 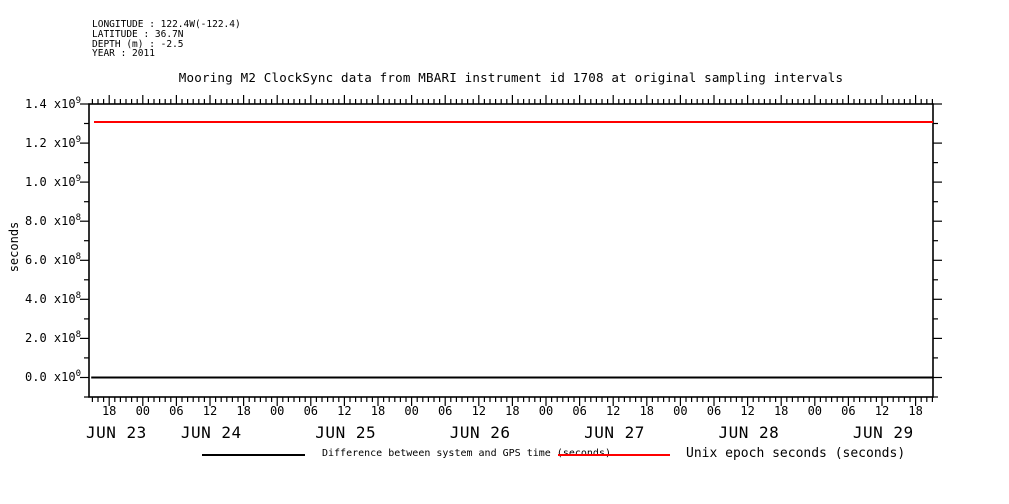 What do you see at coordinates (138, 34) in the screenshot?
I see `header-line: LATITUDE : 36.7N` at bounding box center [138, 34].